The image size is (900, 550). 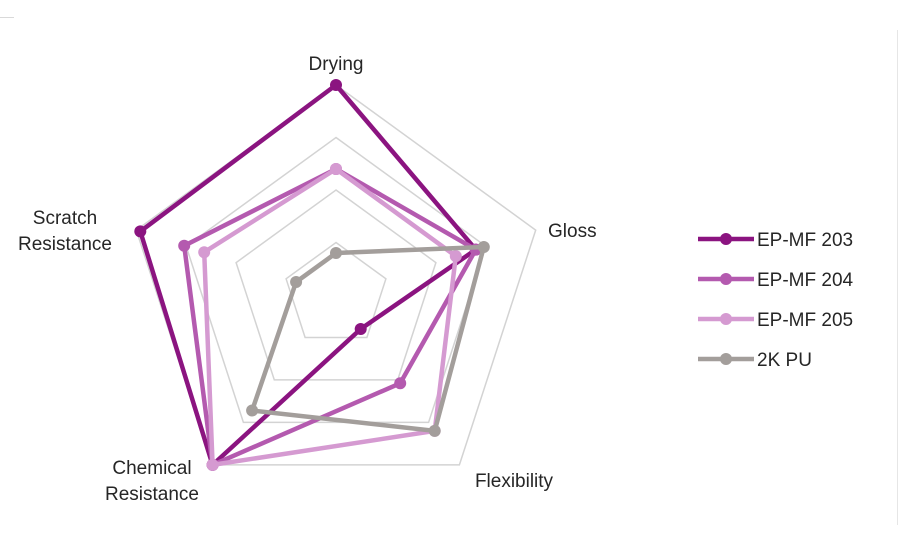 What do you see at coordinates (152, 481) in the screenshot?
I see `axis-label: Chemical Resistance` at bounding box center [152, 481].